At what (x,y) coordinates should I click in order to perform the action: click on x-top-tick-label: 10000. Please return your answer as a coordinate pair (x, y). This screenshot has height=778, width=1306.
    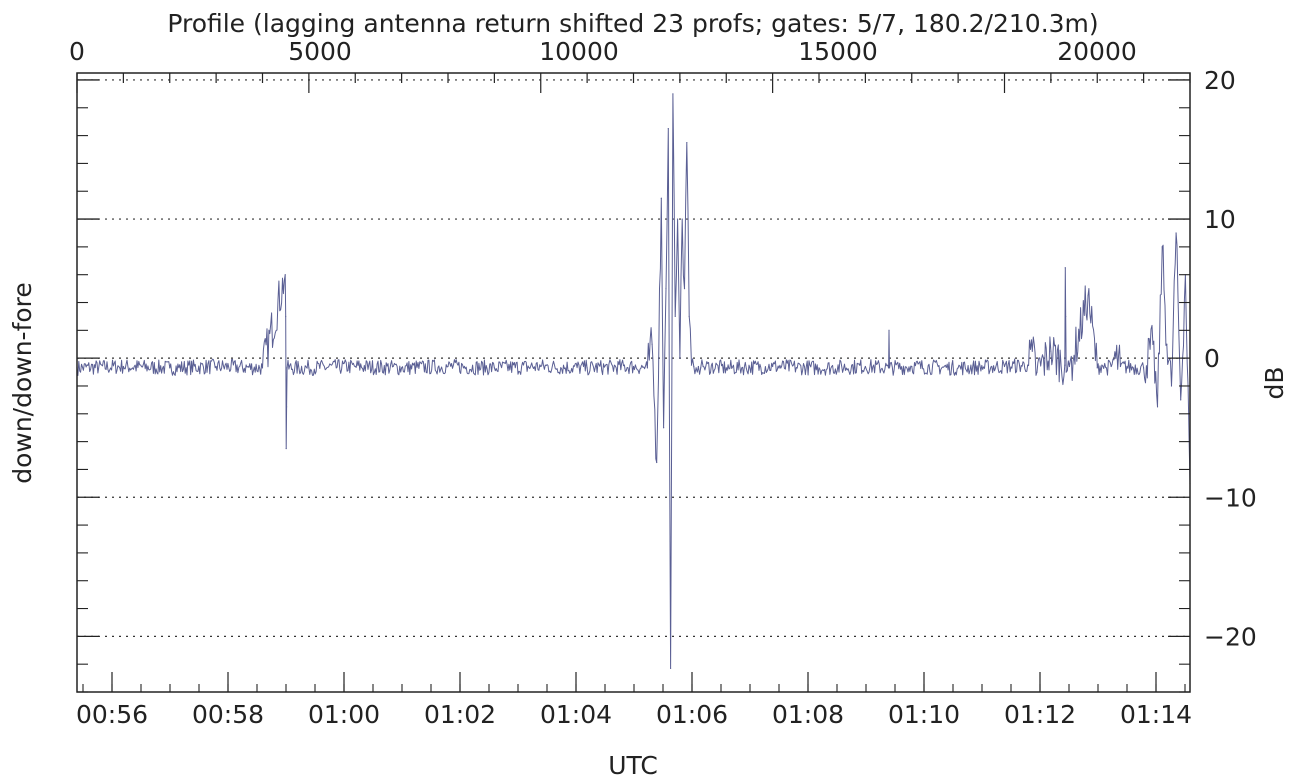
    Looking at the image, I should click on (579, 51).